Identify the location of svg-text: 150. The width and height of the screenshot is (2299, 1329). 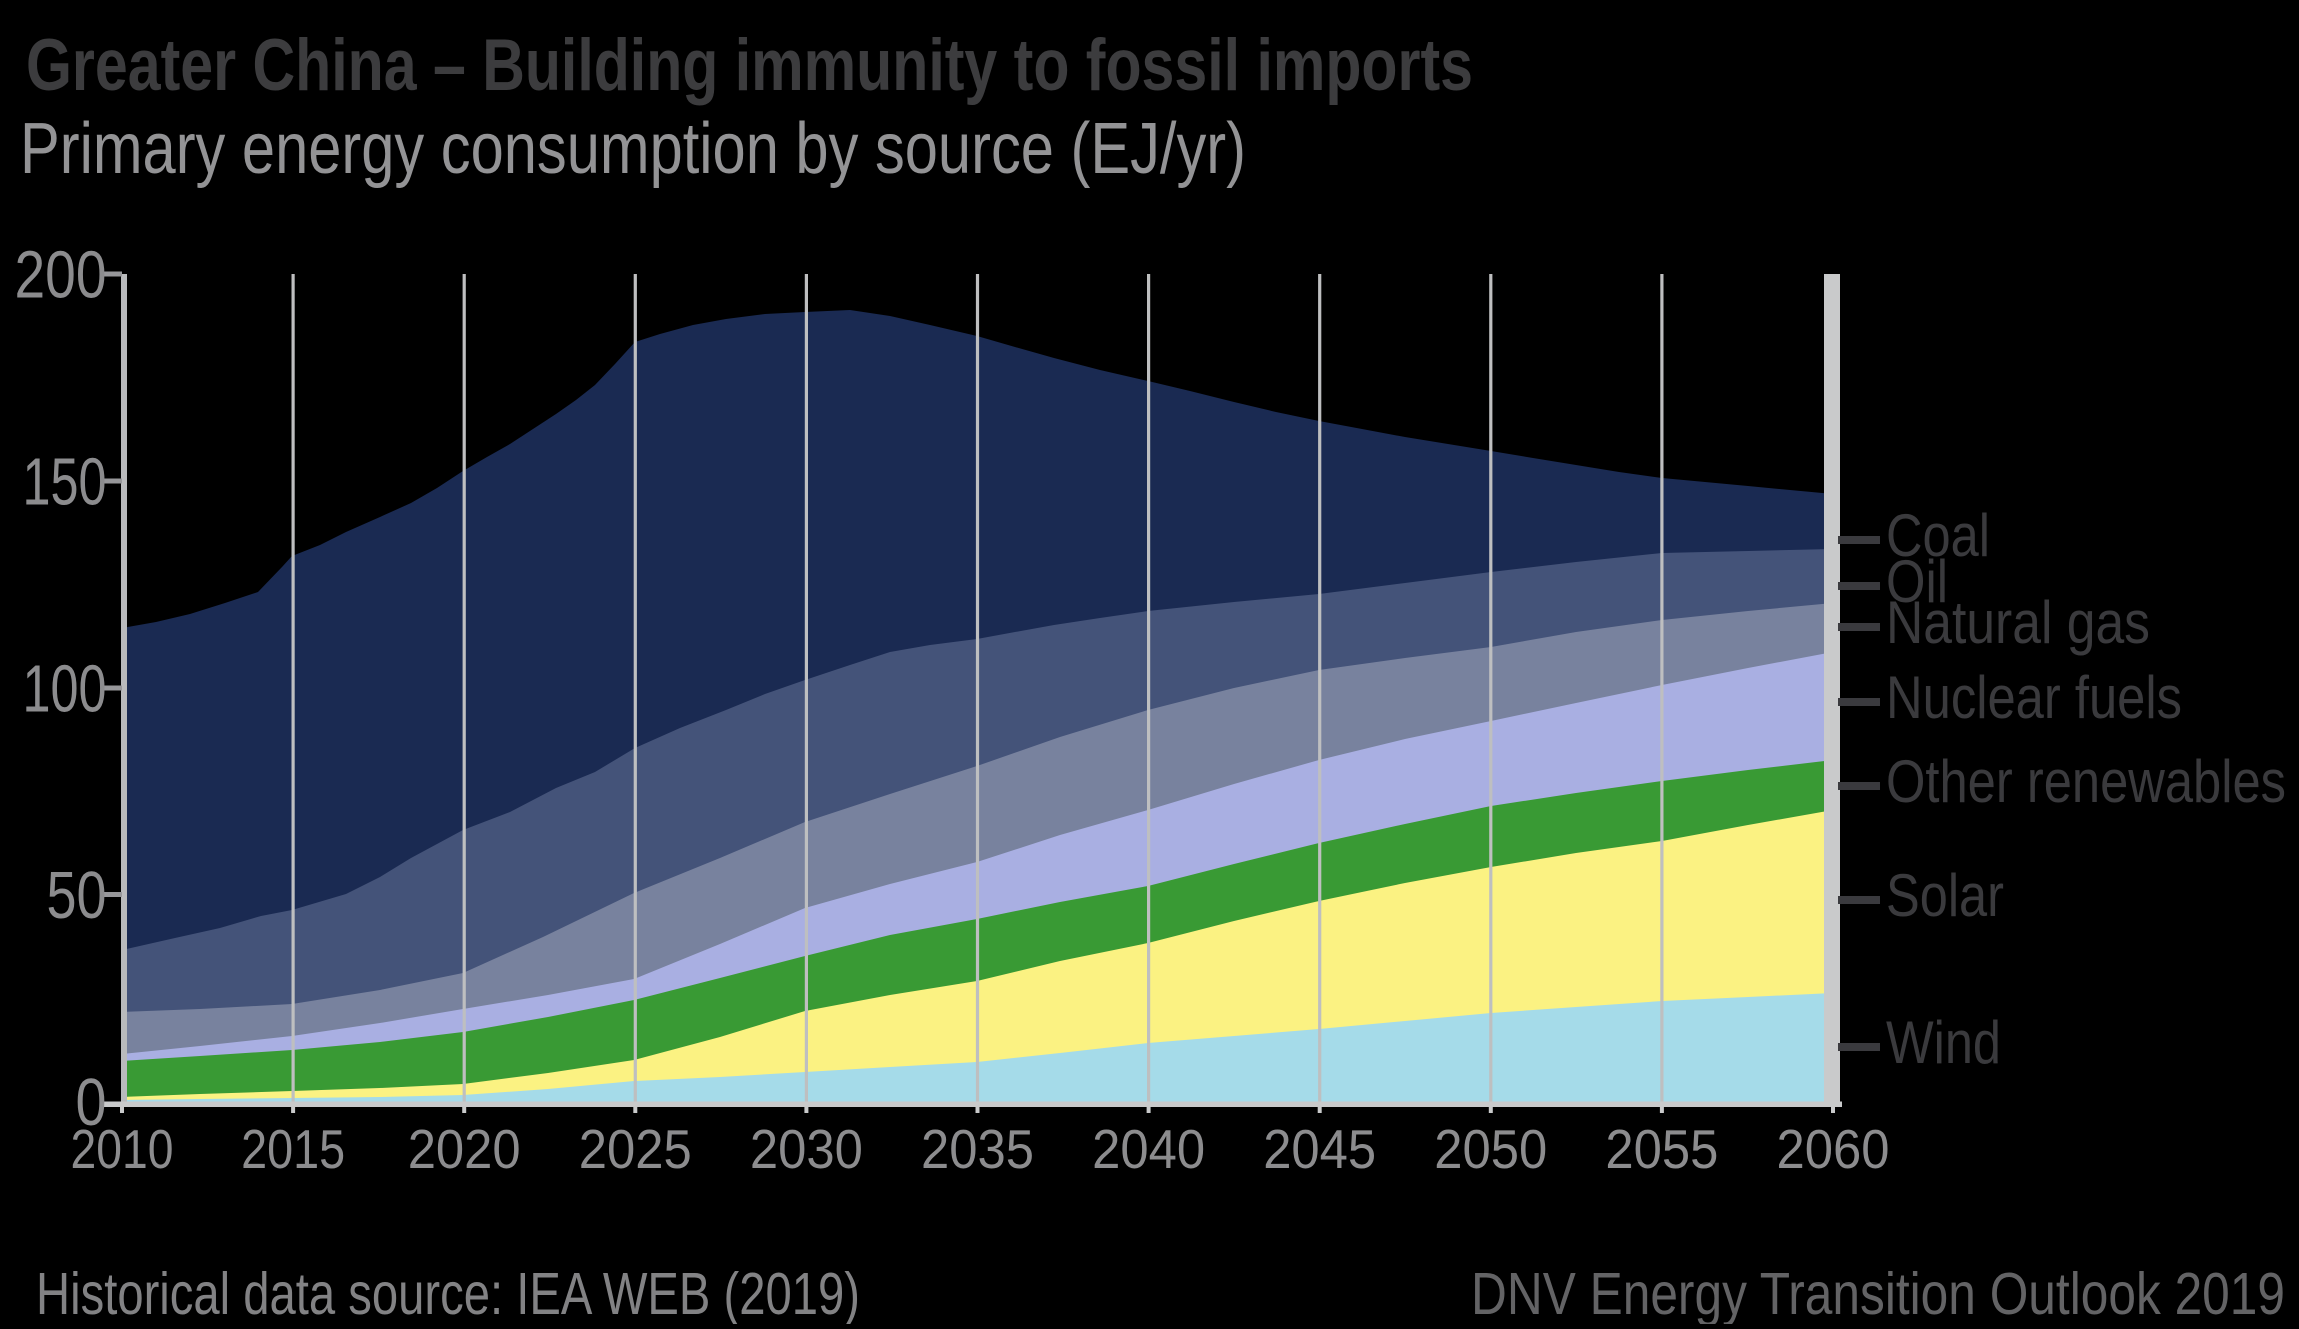
(65, 482).